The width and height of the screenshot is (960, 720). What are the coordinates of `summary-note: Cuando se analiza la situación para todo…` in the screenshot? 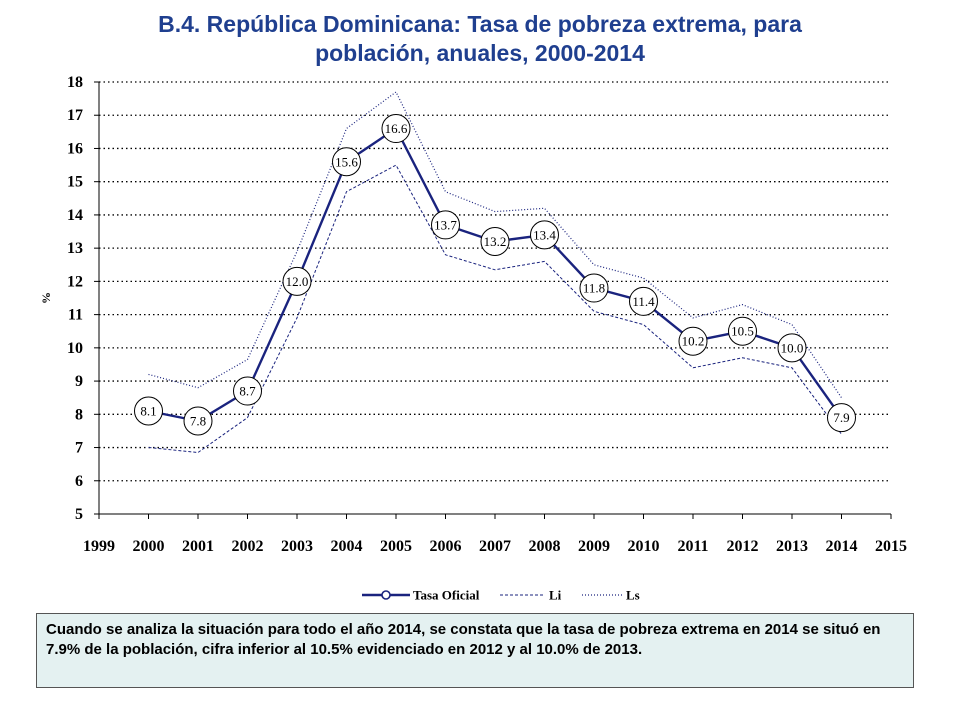 It's located at (475, 650).